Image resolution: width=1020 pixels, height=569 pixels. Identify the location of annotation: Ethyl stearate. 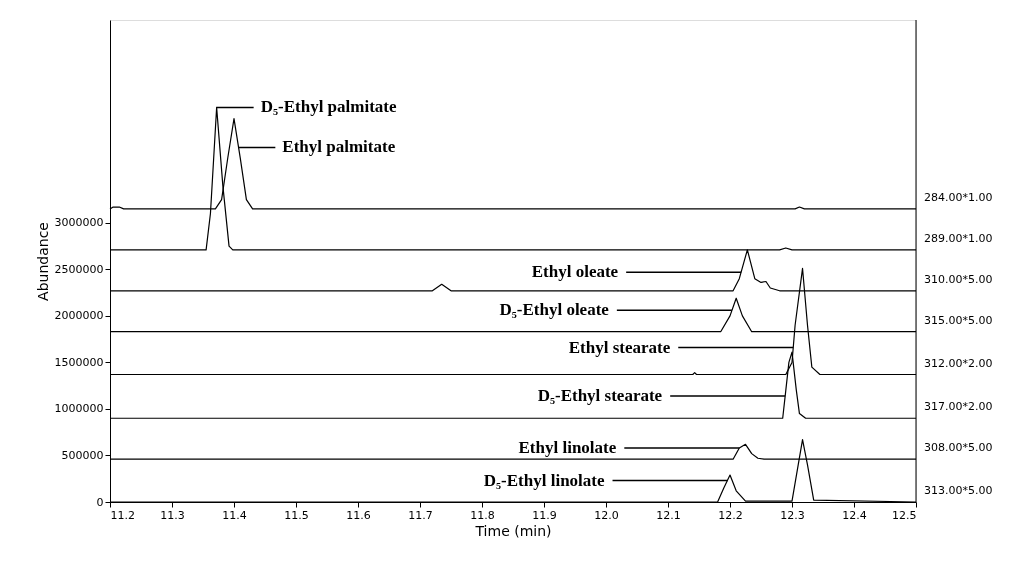
(619, 347).